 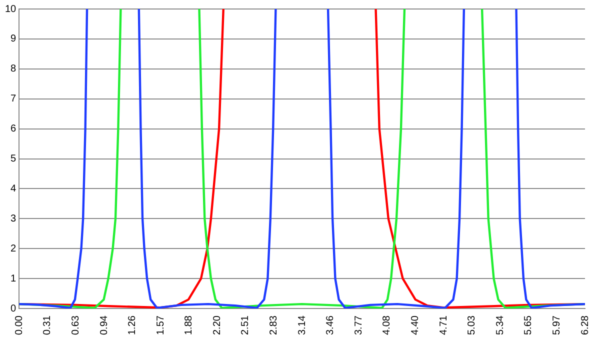 I want to click on x-tick-label: 5.03, so click(x=472, y=325).